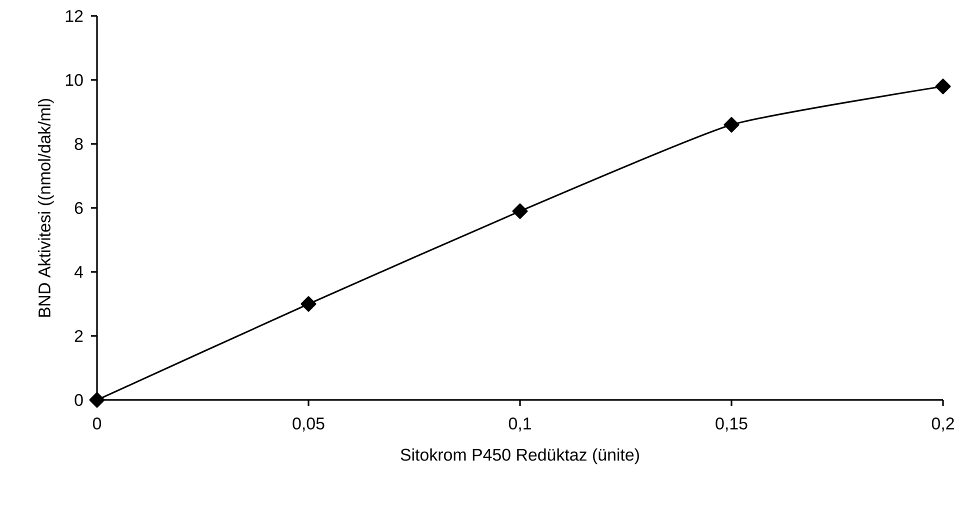  Describe the element at coordinates (46, 207) in the screenshot. I see `y-axis-title: BND Aktivitesi ((nmol/dak/ml)` at that location.